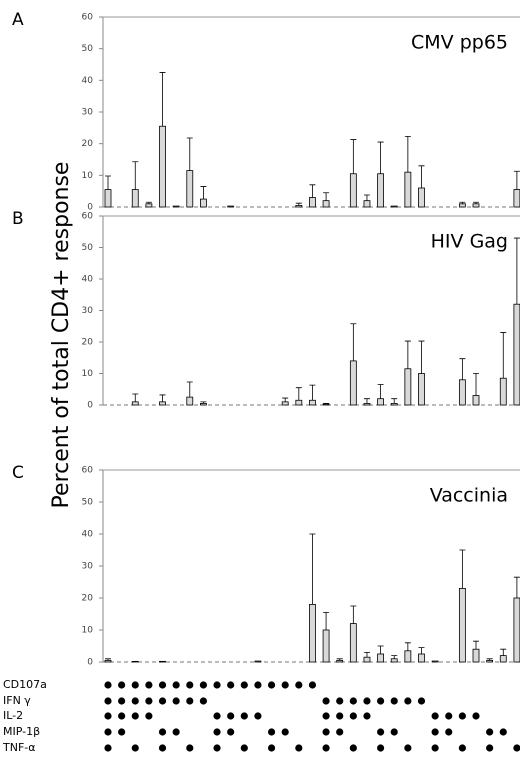 The width and height of the screenshot is (520, 763). What do you see at coordinates (88, 18) in the screenshot?
I see `y-tick-label: 60` at bounding box center [88, 18].